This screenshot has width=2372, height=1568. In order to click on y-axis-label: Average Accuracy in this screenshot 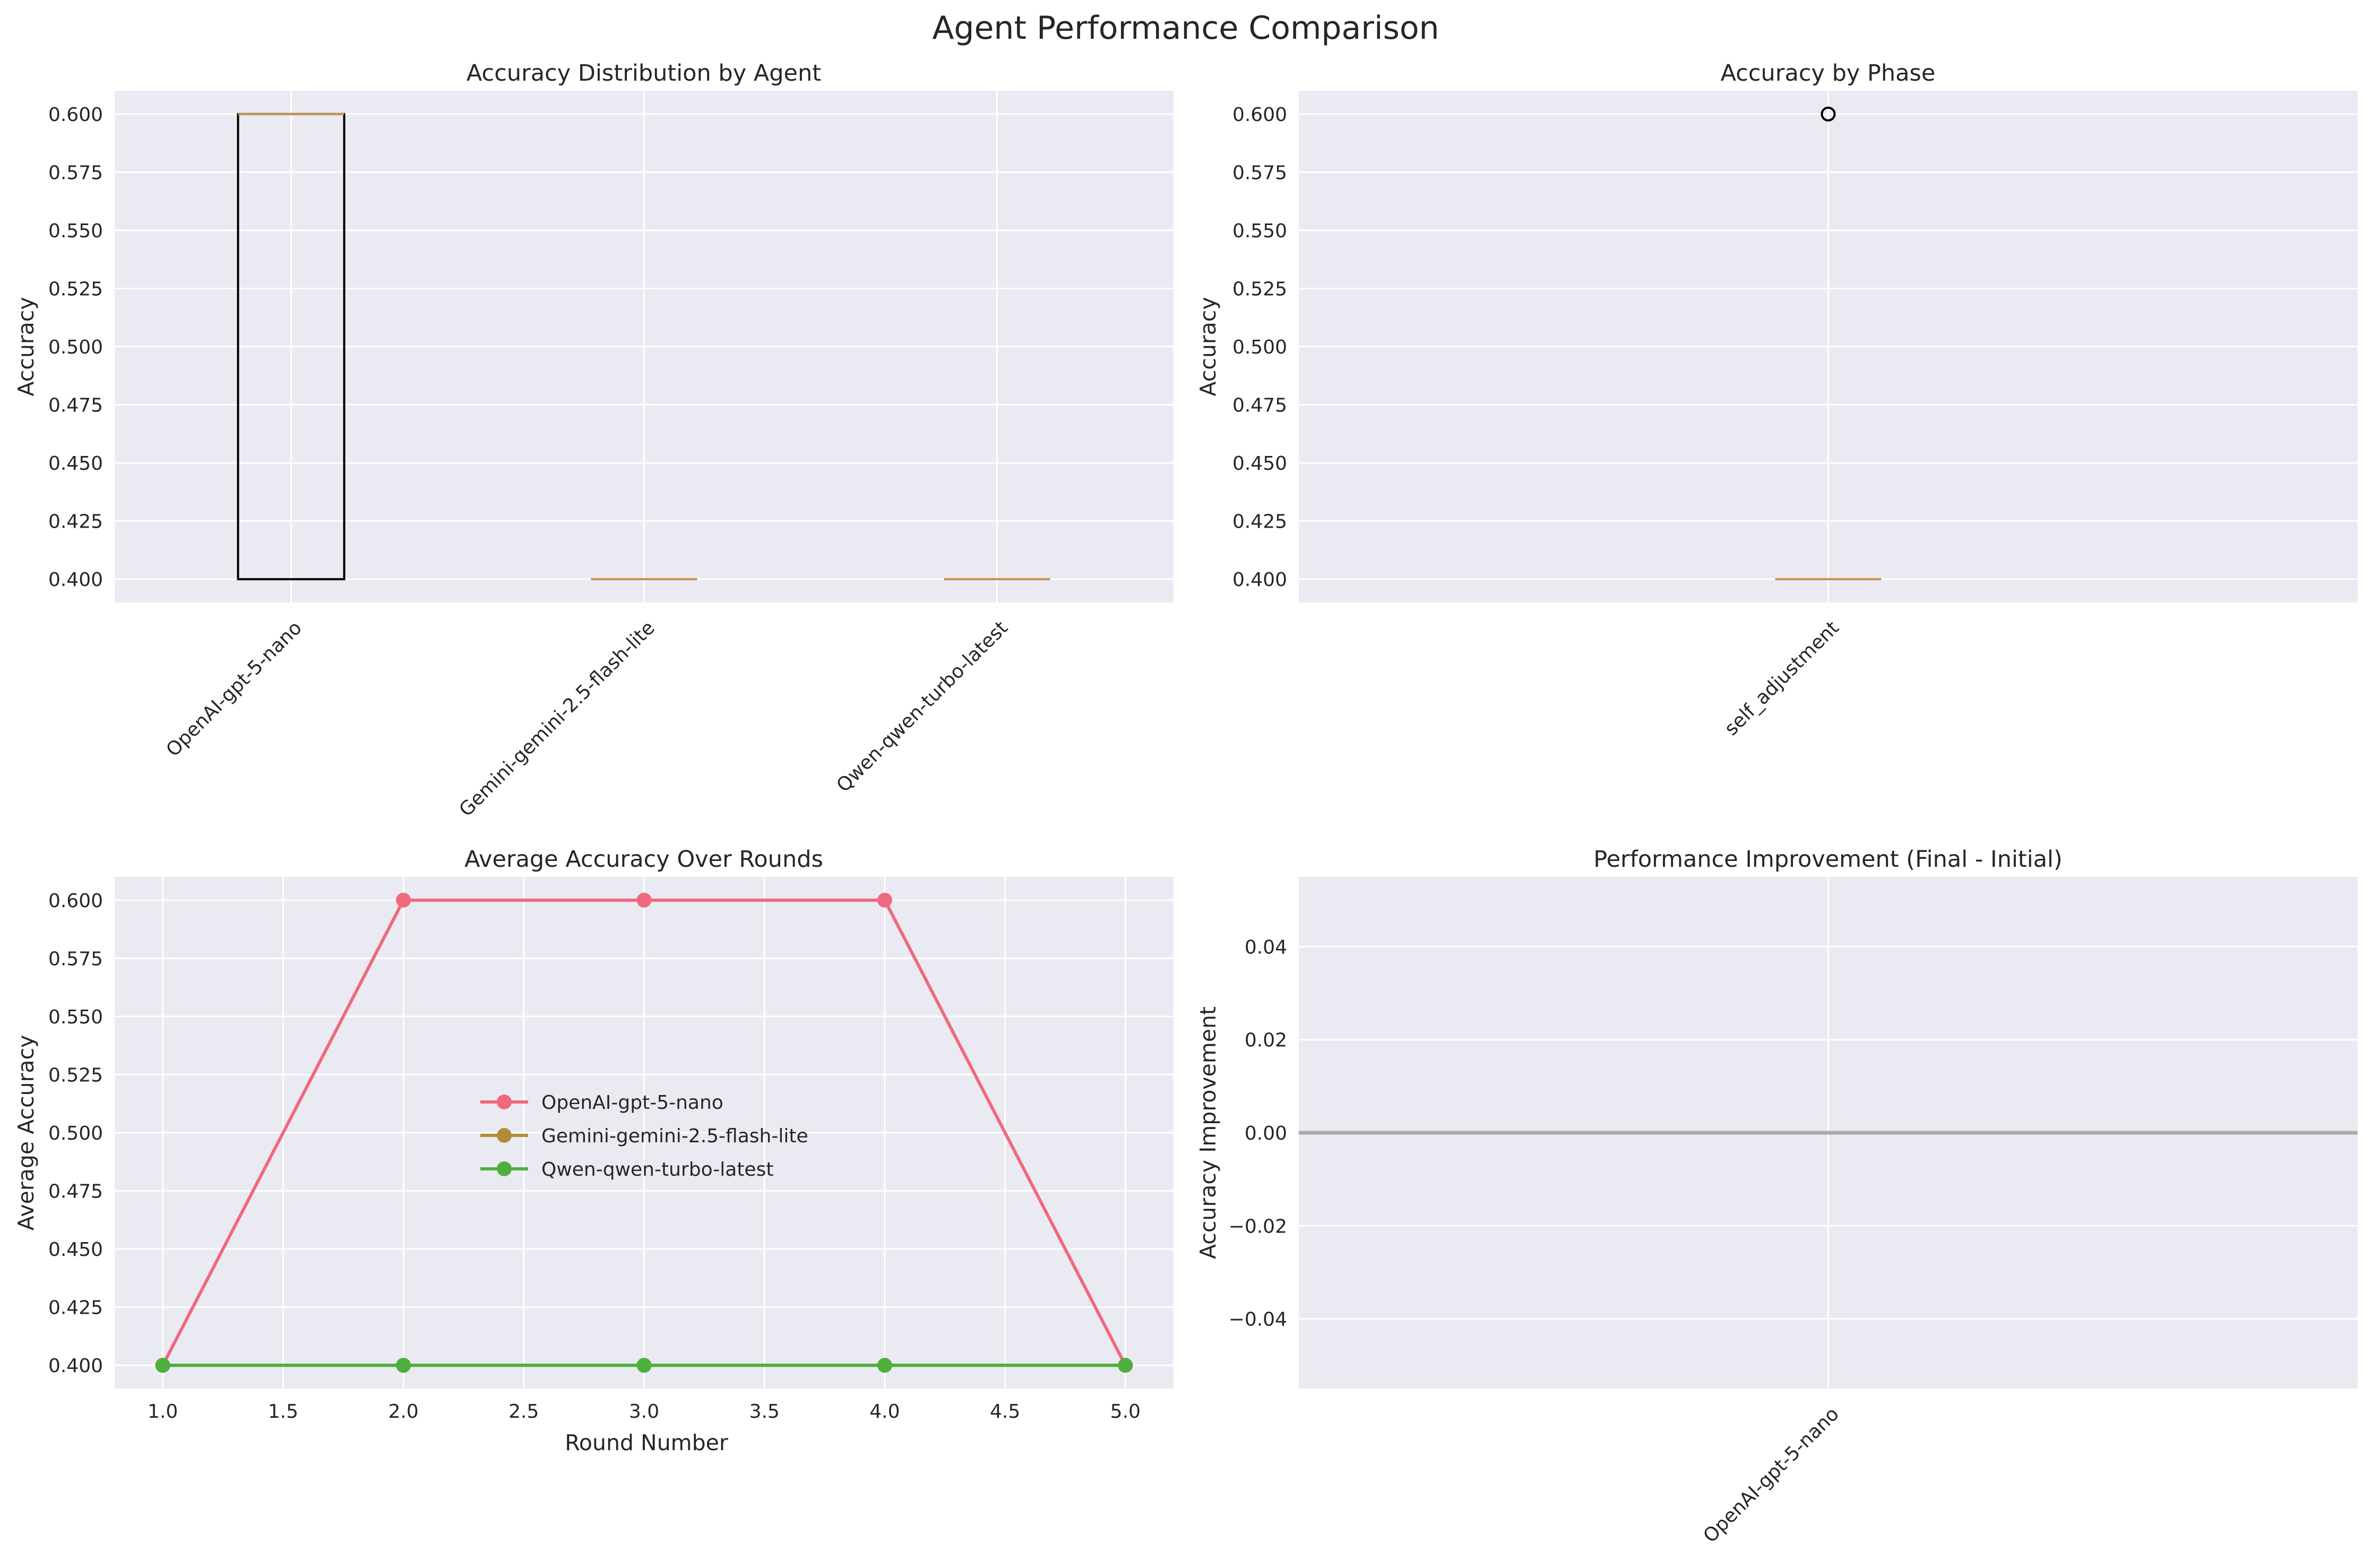, I will do `click(26, 1133)`.